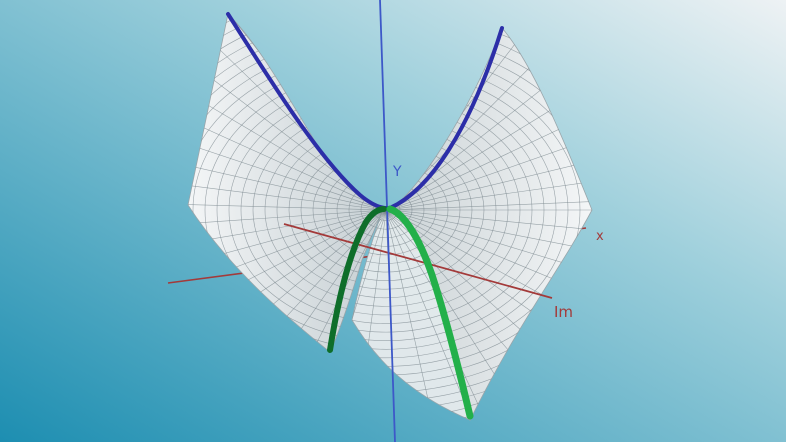 Image resolution: width=786 pixels, height=442 pixels. I want to click on green-curve-left, so click(357, 279).